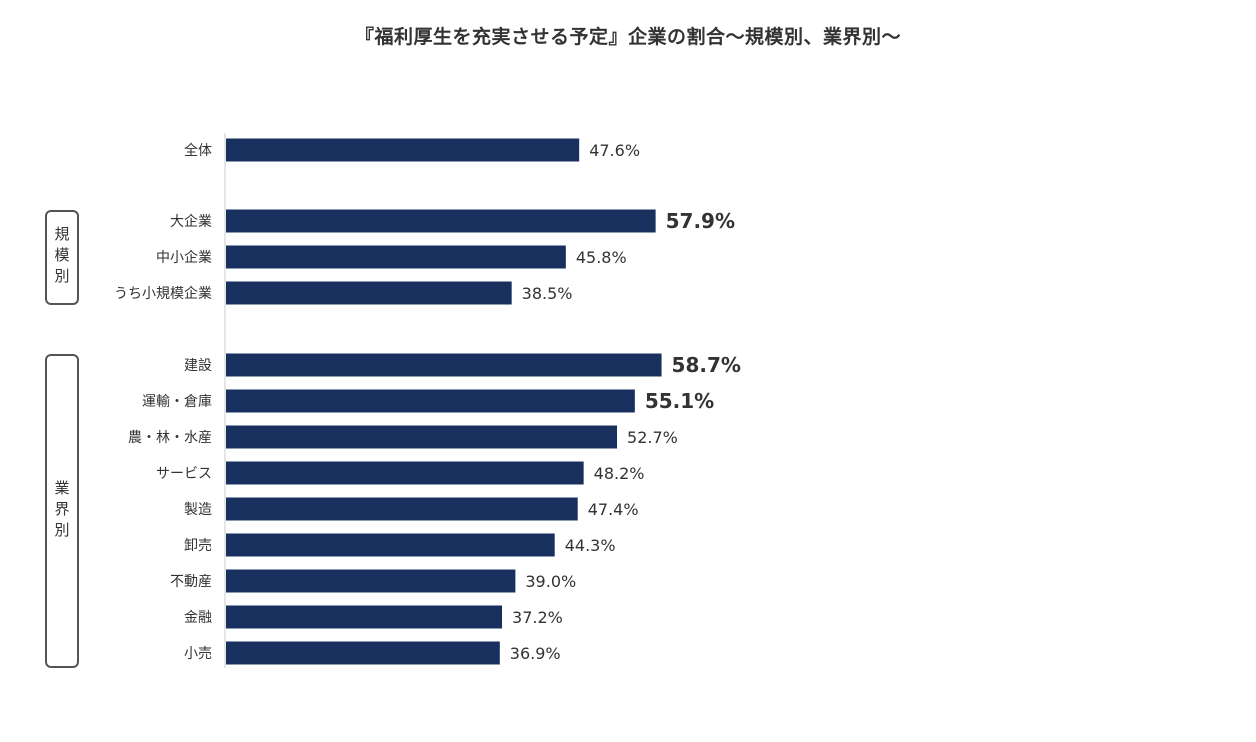 The height and width of the screenshot is (742, 1256). What do you see at coordinates (652, 437) in the screenshot?
I see `value-label: 52.7%` at bounding box center [652, 437].